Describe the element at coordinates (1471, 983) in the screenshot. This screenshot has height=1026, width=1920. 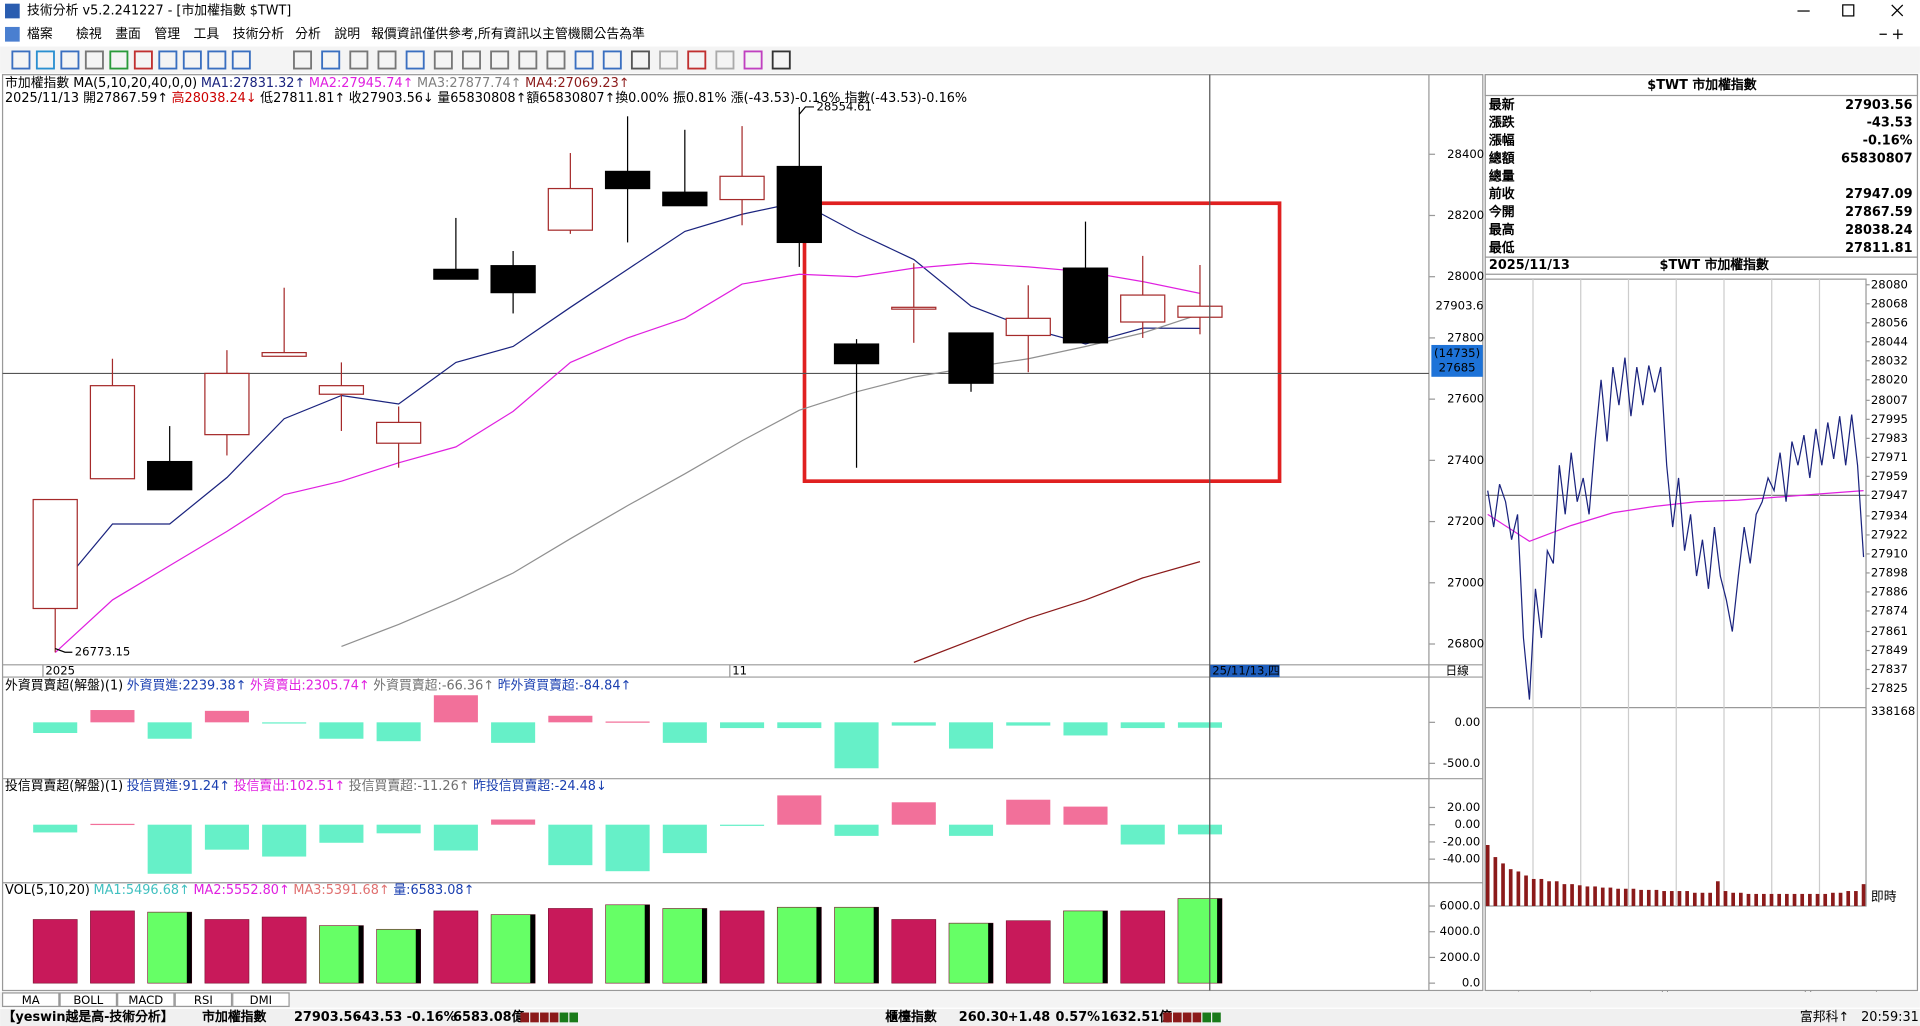
I see `y-tick-label: 0.0` at that location.